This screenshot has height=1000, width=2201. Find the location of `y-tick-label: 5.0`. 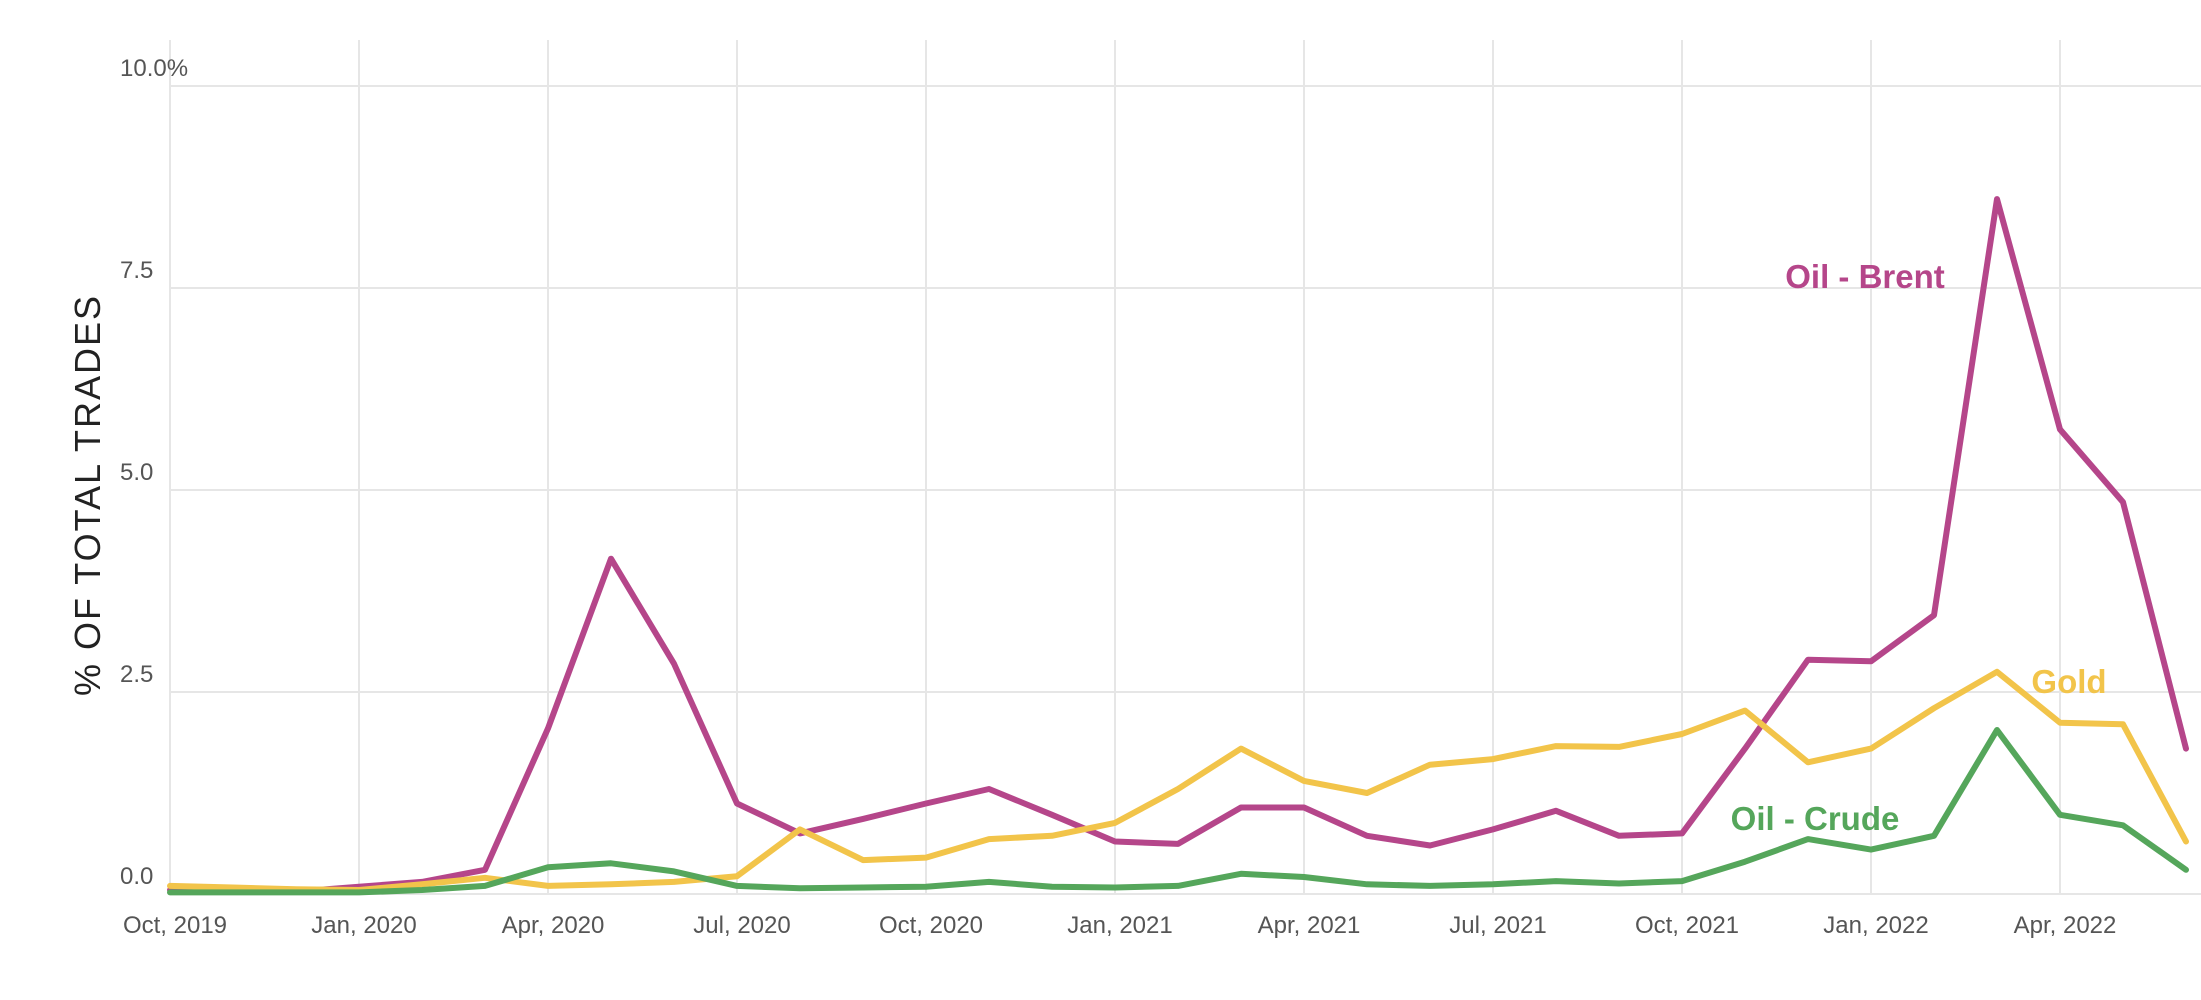

y-tick-label: 5.0 is located at coordinates (136, 472).